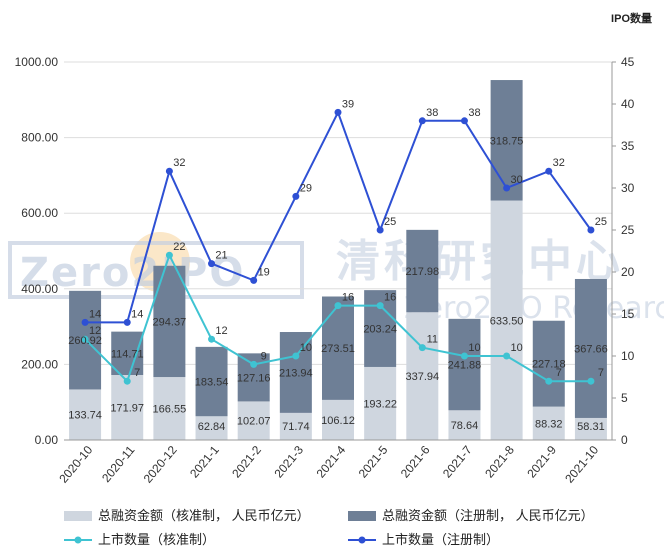  Describe the element at coordinates (380, 330) in the screenshot. I see `bar-label-zhuce: 203.24` at that location.